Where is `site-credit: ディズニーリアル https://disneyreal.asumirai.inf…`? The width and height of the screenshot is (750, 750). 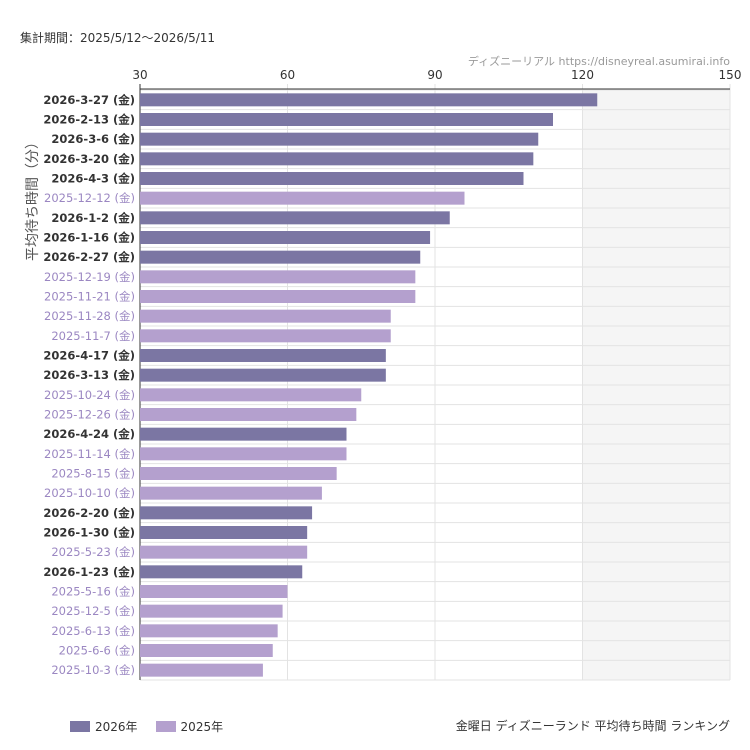
site-credit: ディズニーリアル https://disneyreal.asumirai.inf… is located at coordinates (598, 61).